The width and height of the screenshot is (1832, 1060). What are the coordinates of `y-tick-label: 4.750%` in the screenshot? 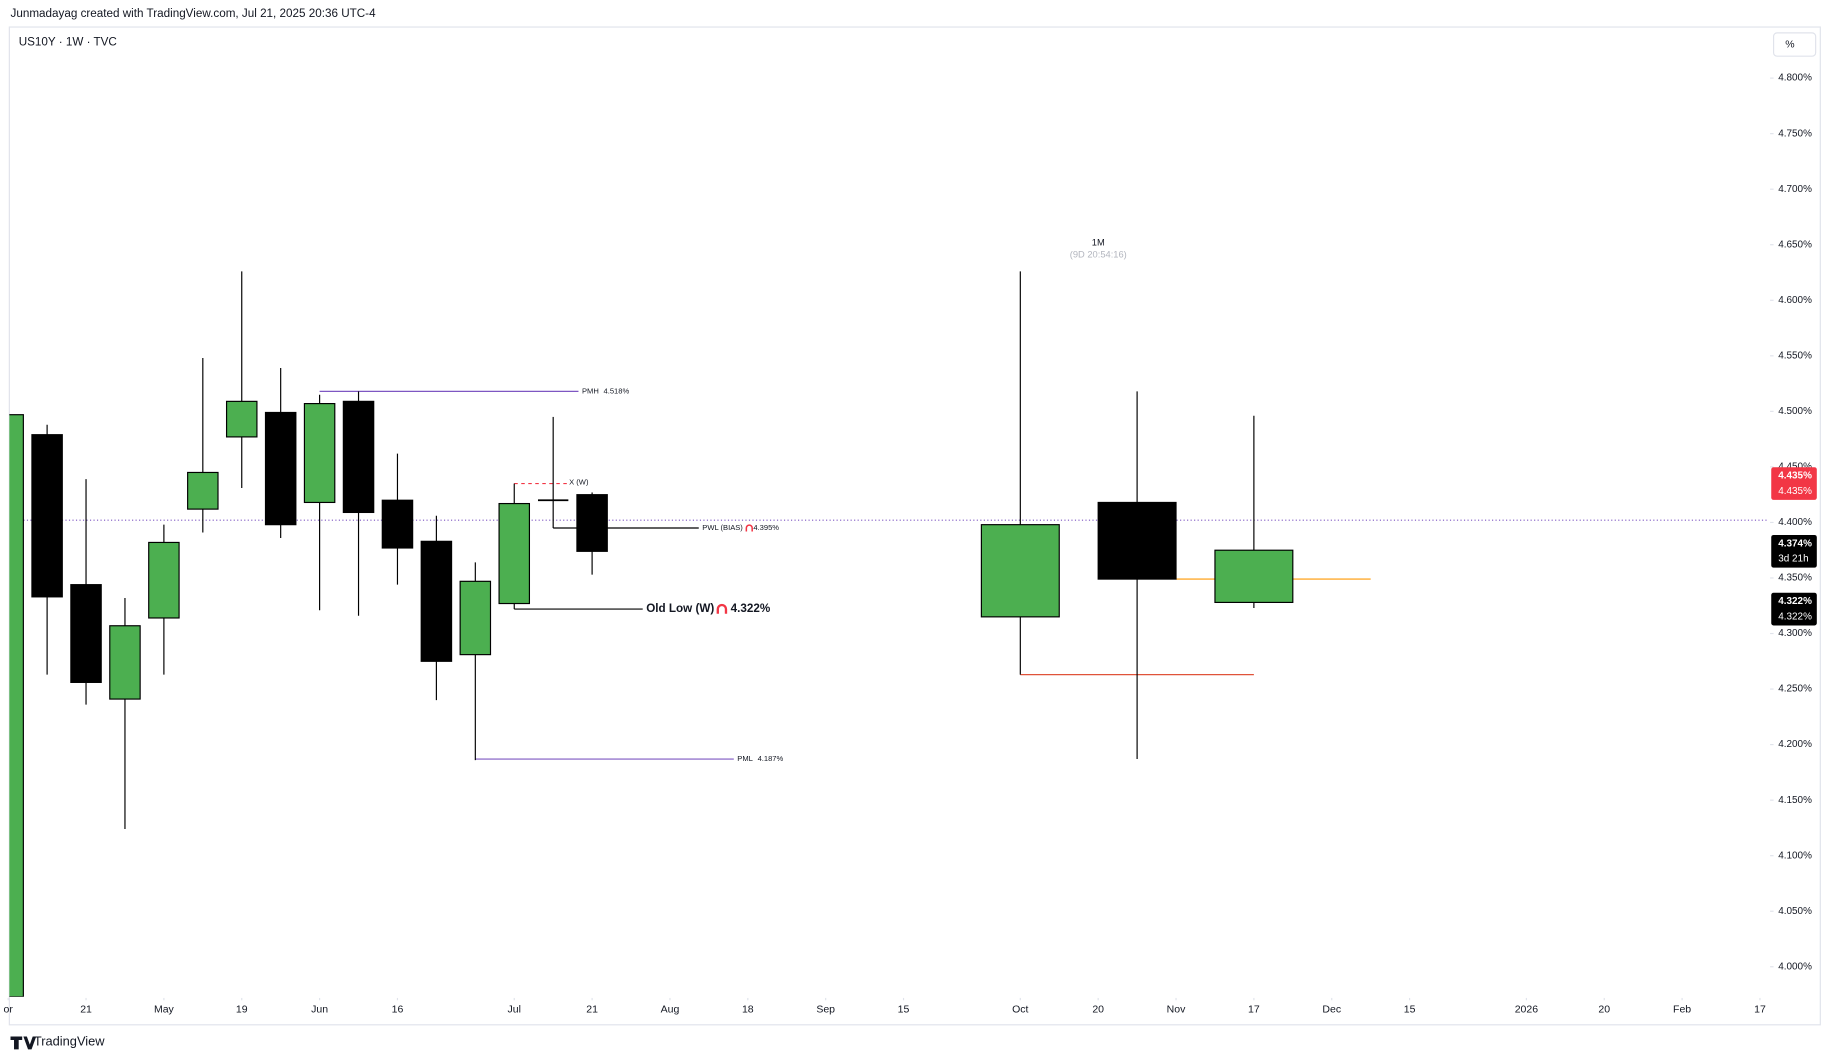 It's located at (1795, 133).